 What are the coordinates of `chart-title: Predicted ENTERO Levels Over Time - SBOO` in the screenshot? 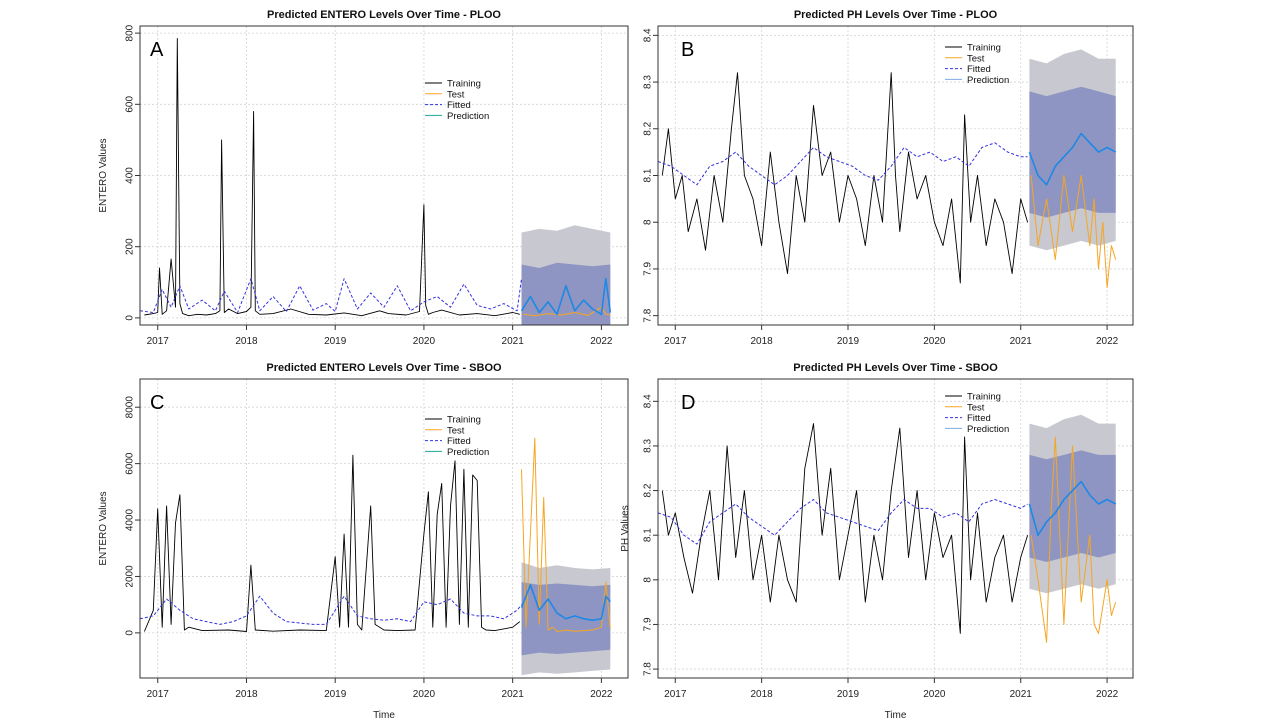 It's located at (384, 368).